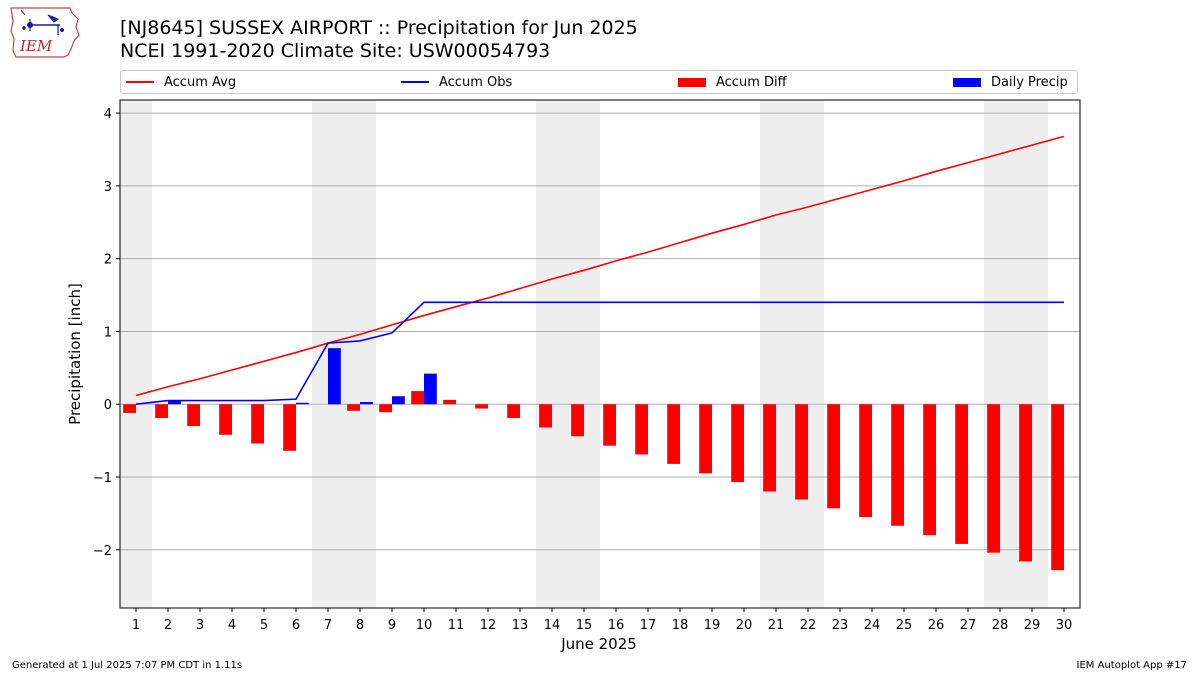 The width and height of the screenshot is (1200, 675). What do you see at coordinates (392, 625) in the screenshot?
I see `x-tick-label: 9` at bounding box center [392, 625].